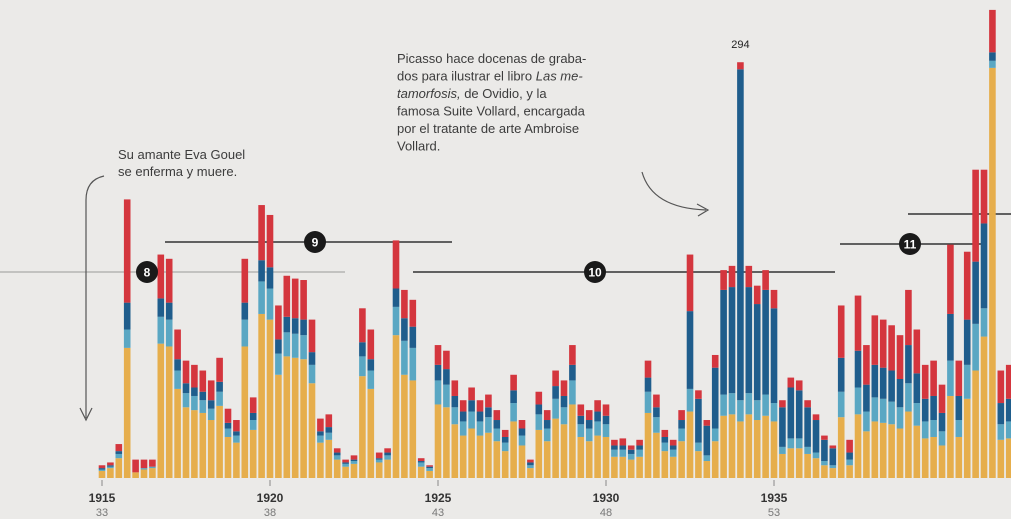 Image resolution: width=1011 pixels, height=519 pixels. Describe the element at coordinates (490, 76) in the screenshot. I see `annotation: dos para ilustrar el libro Las me-` at that location.